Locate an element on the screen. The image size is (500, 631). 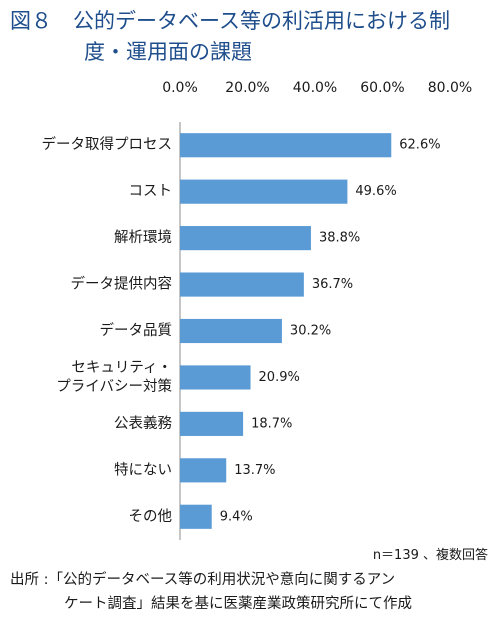
category-label-line: データ提供内容 is located at coordinates (122, 284).